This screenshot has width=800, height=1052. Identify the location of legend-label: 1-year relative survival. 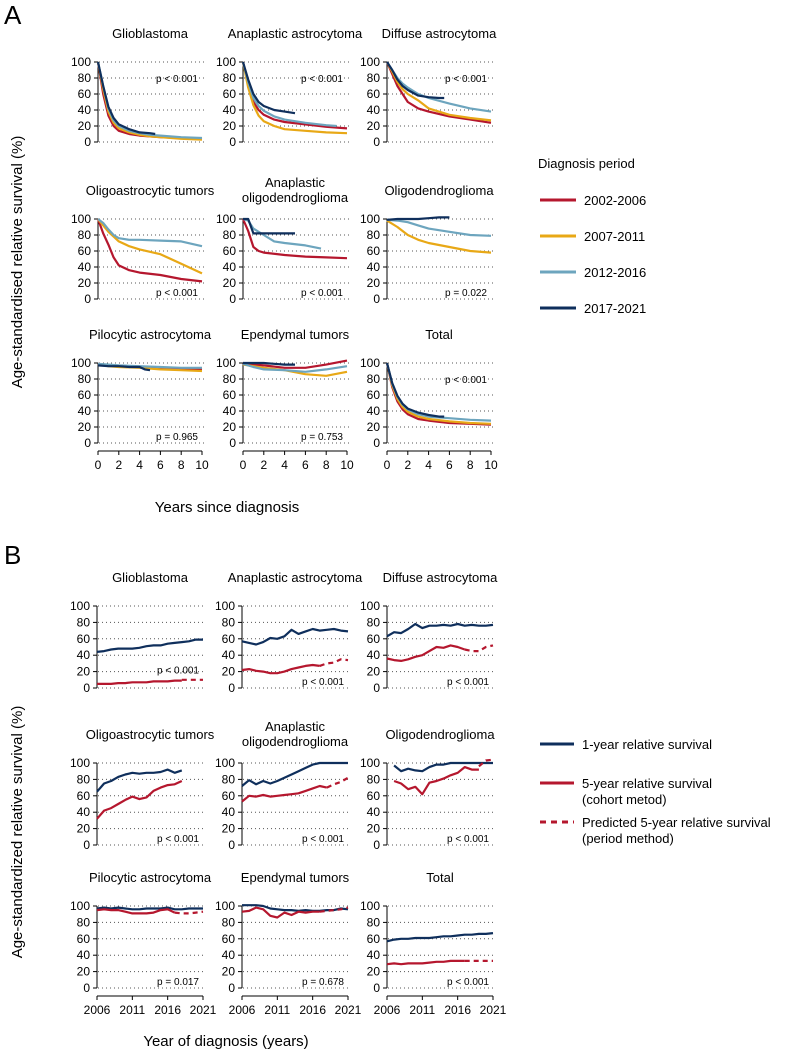
(647, 744).